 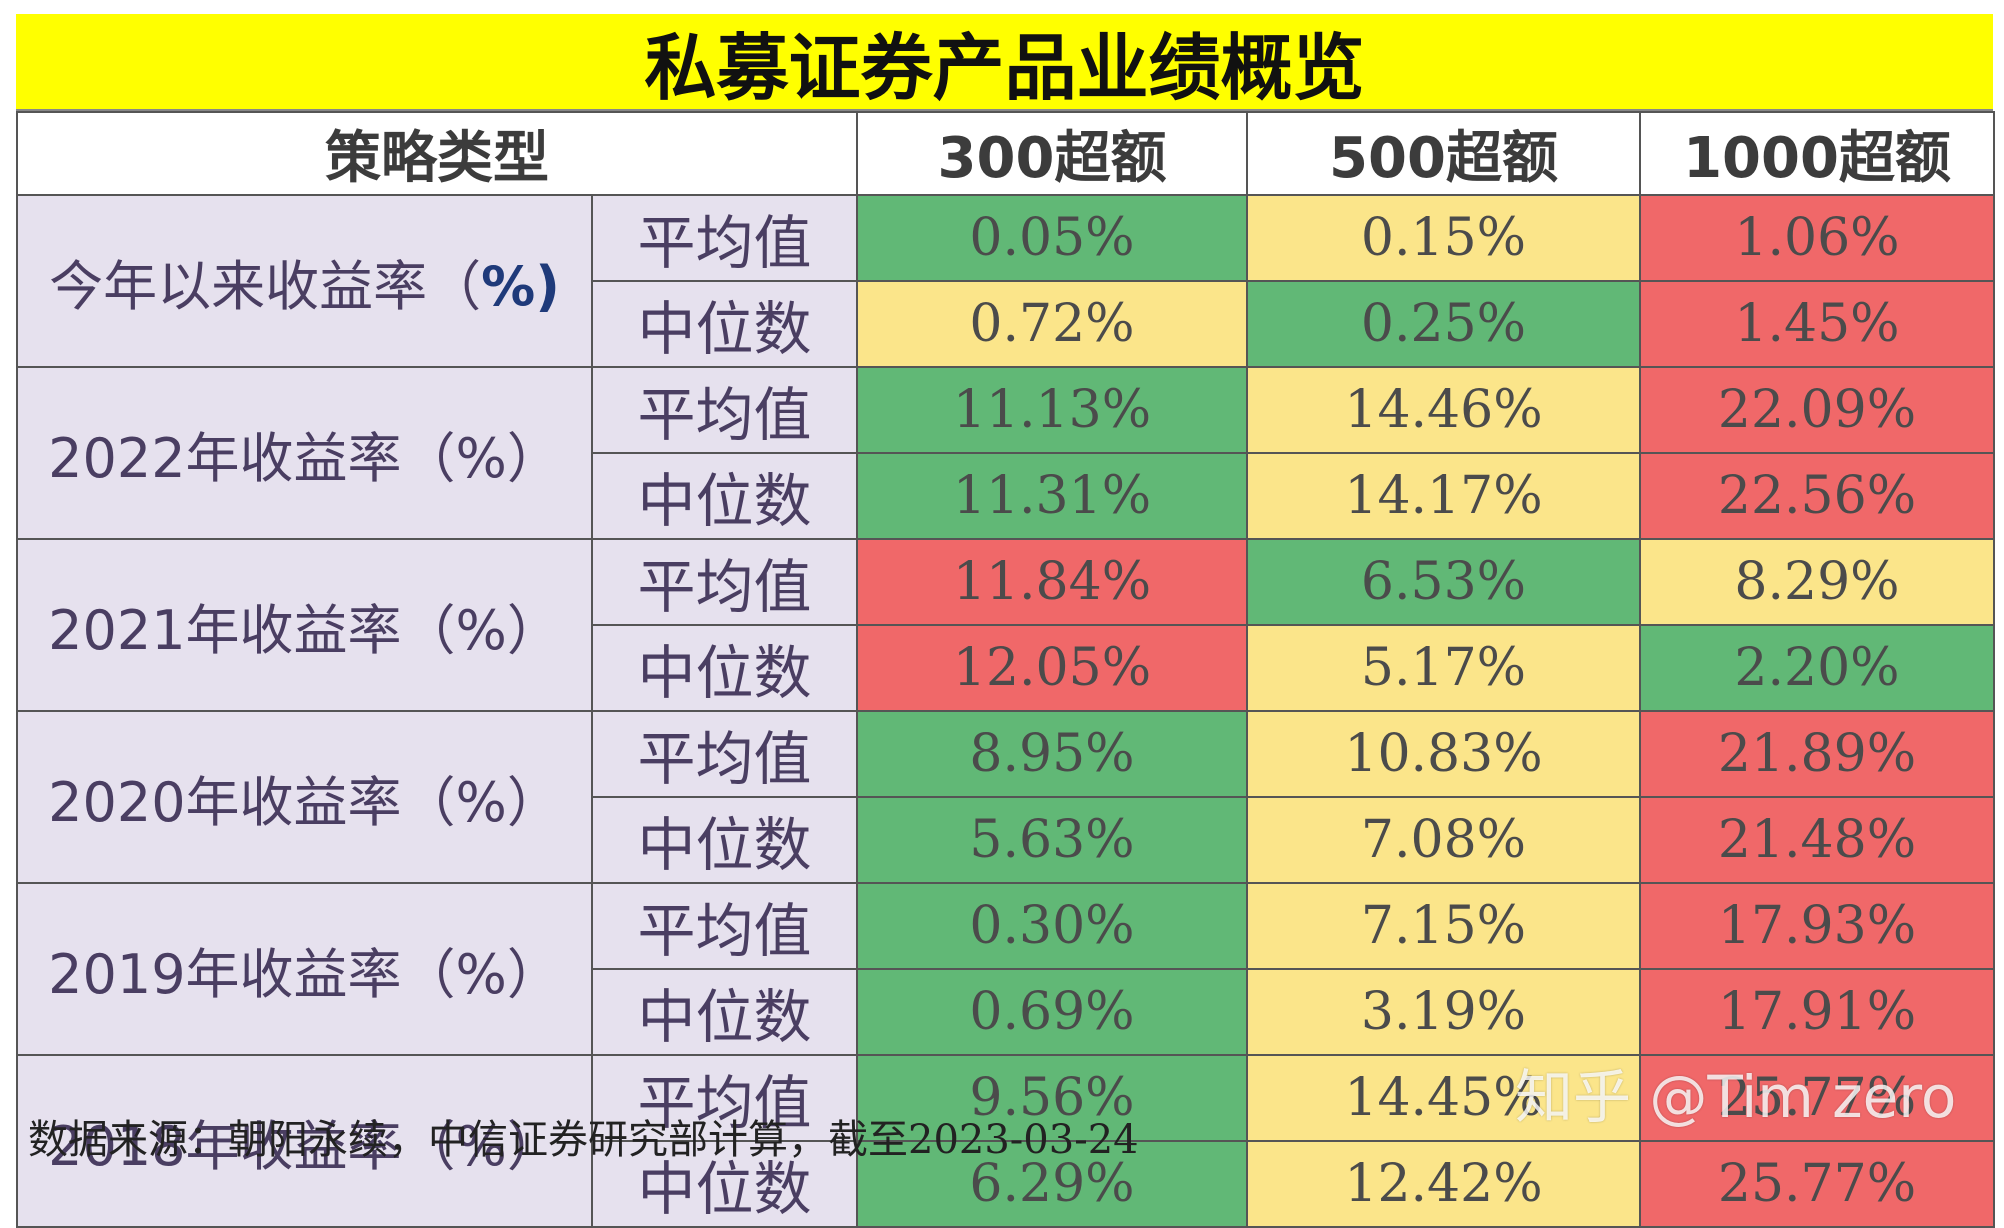 I want to click on category-label: 2019年收益率（%）, so click(x=304, y=969).